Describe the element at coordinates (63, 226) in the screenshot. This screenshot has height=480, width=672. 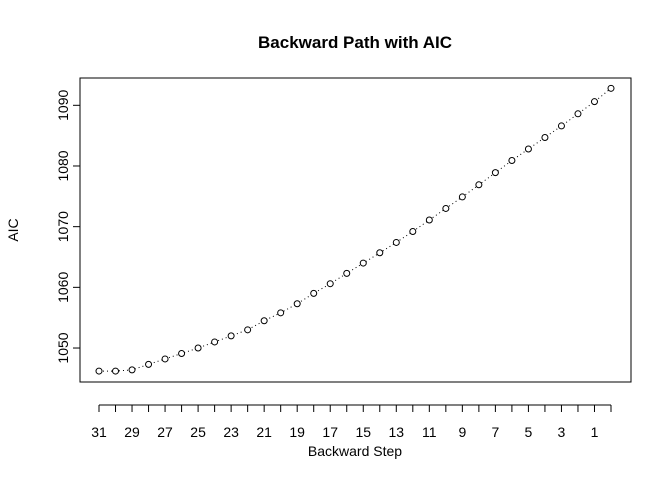
I see `y-tick-label: 1070` at that location.